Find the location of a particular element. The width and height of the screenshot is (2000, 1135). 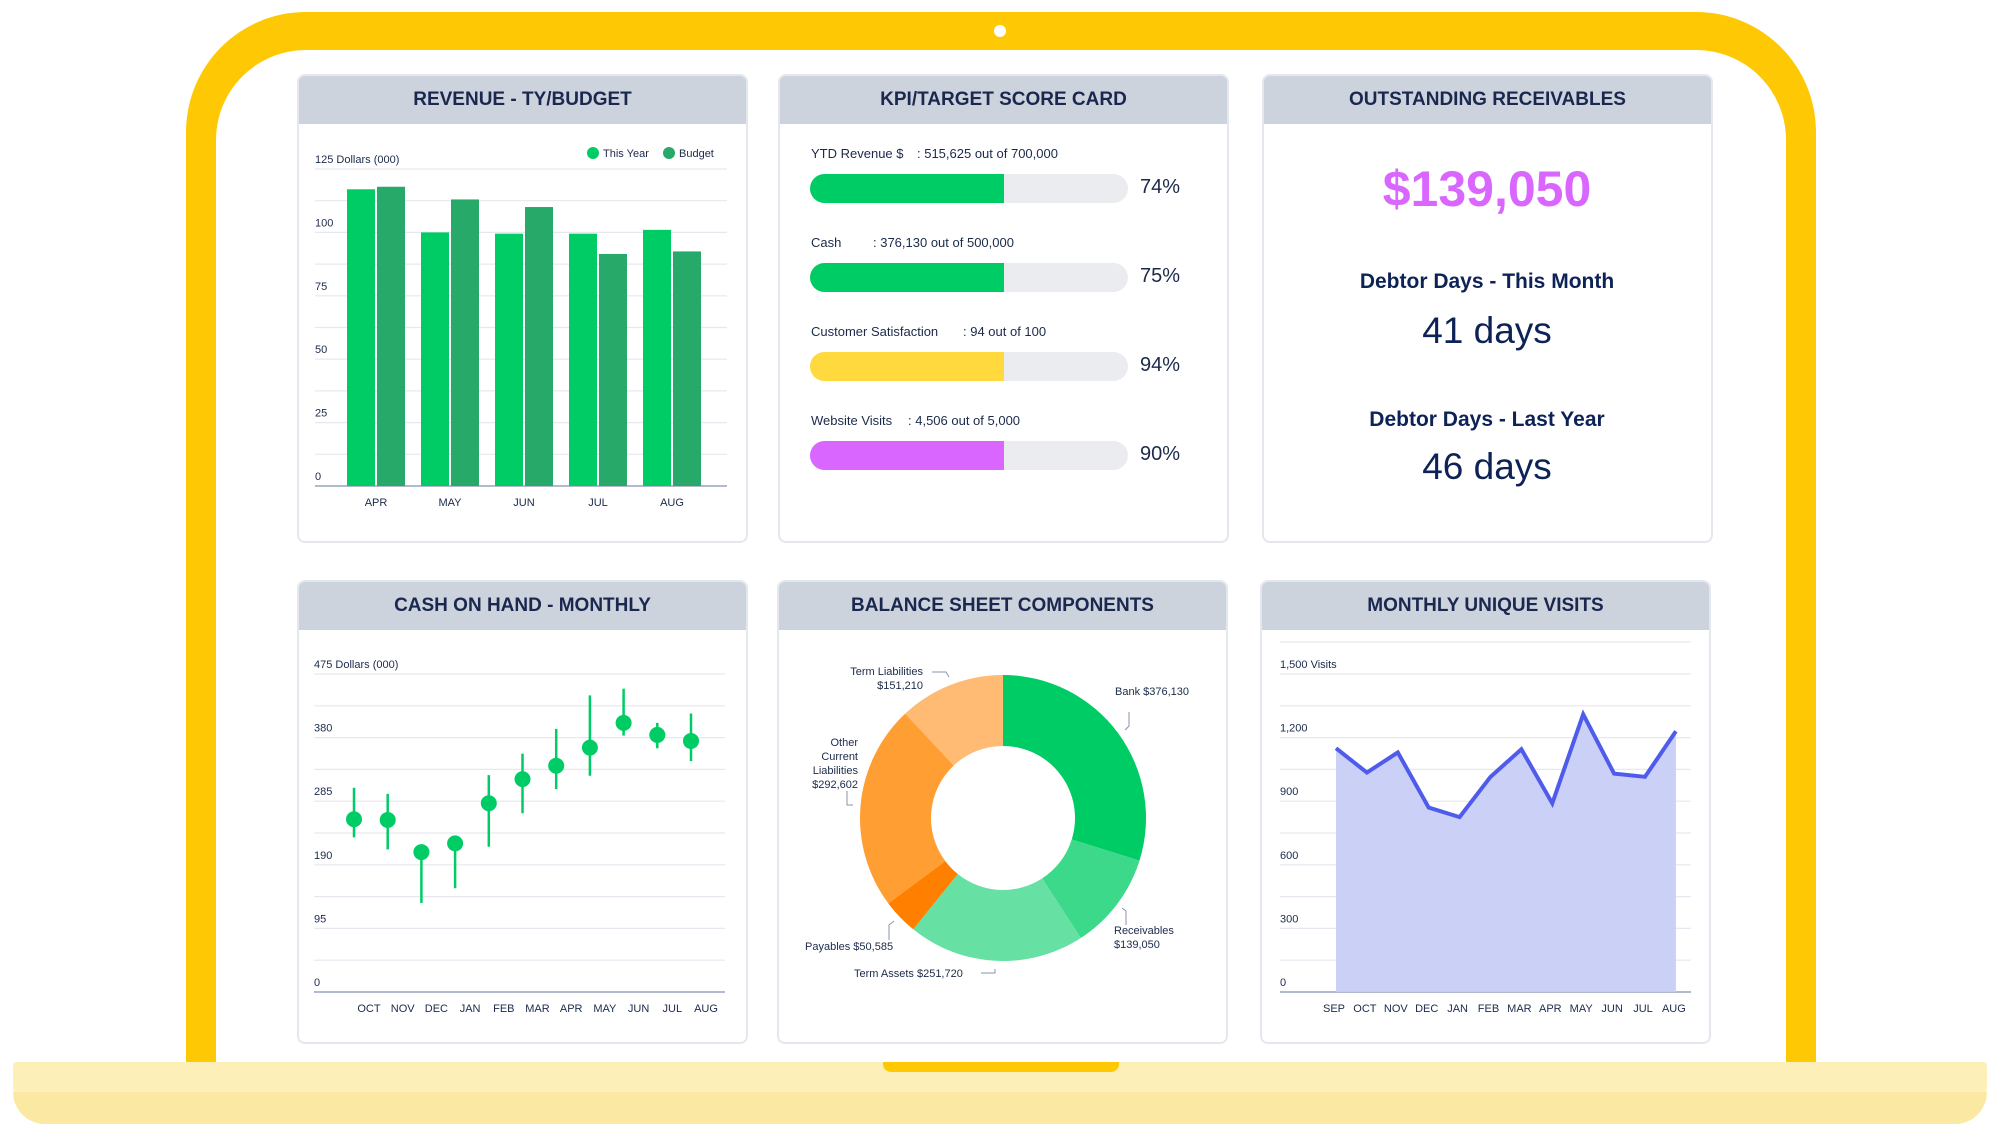

receivables-amount: $139,050 is located at coordinates (1487, 189).